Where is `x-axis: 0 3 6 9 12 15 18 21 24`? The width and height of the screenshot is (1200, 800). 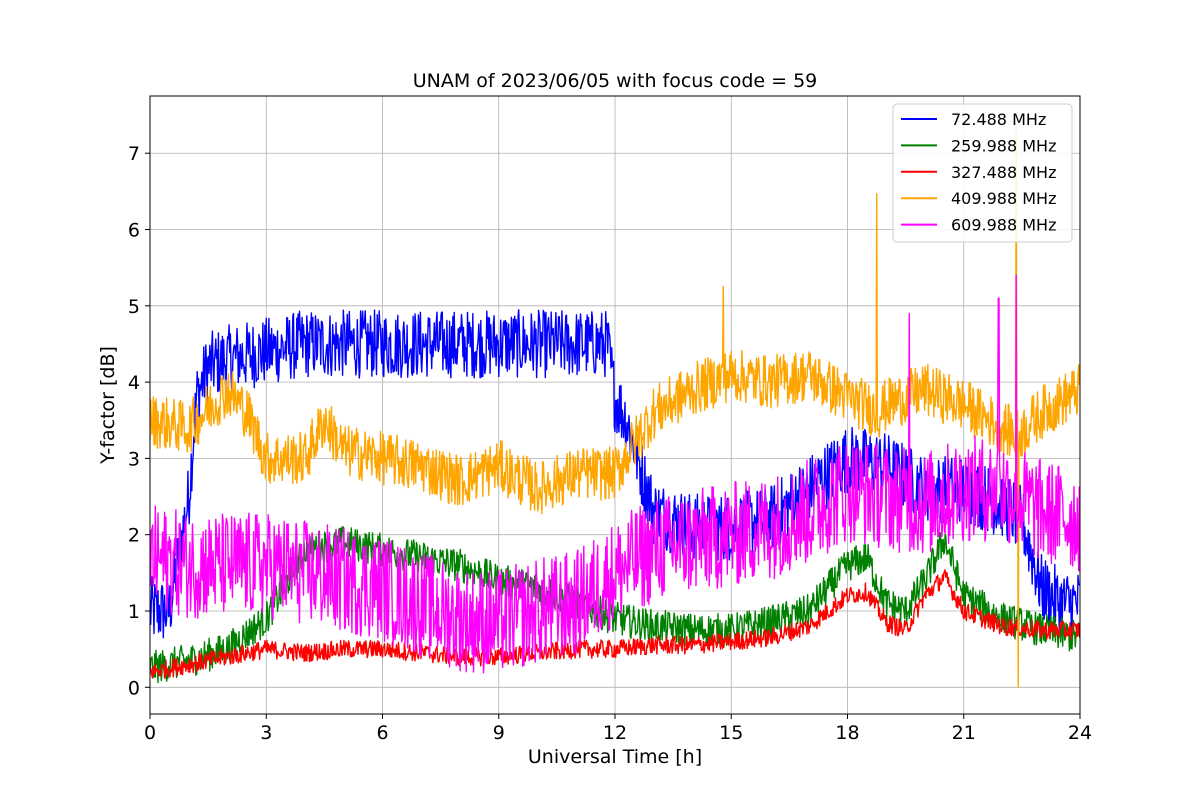
x-axis: 0 3 6 9 12 15 18 21 24 is located at coordinates (618, 729).